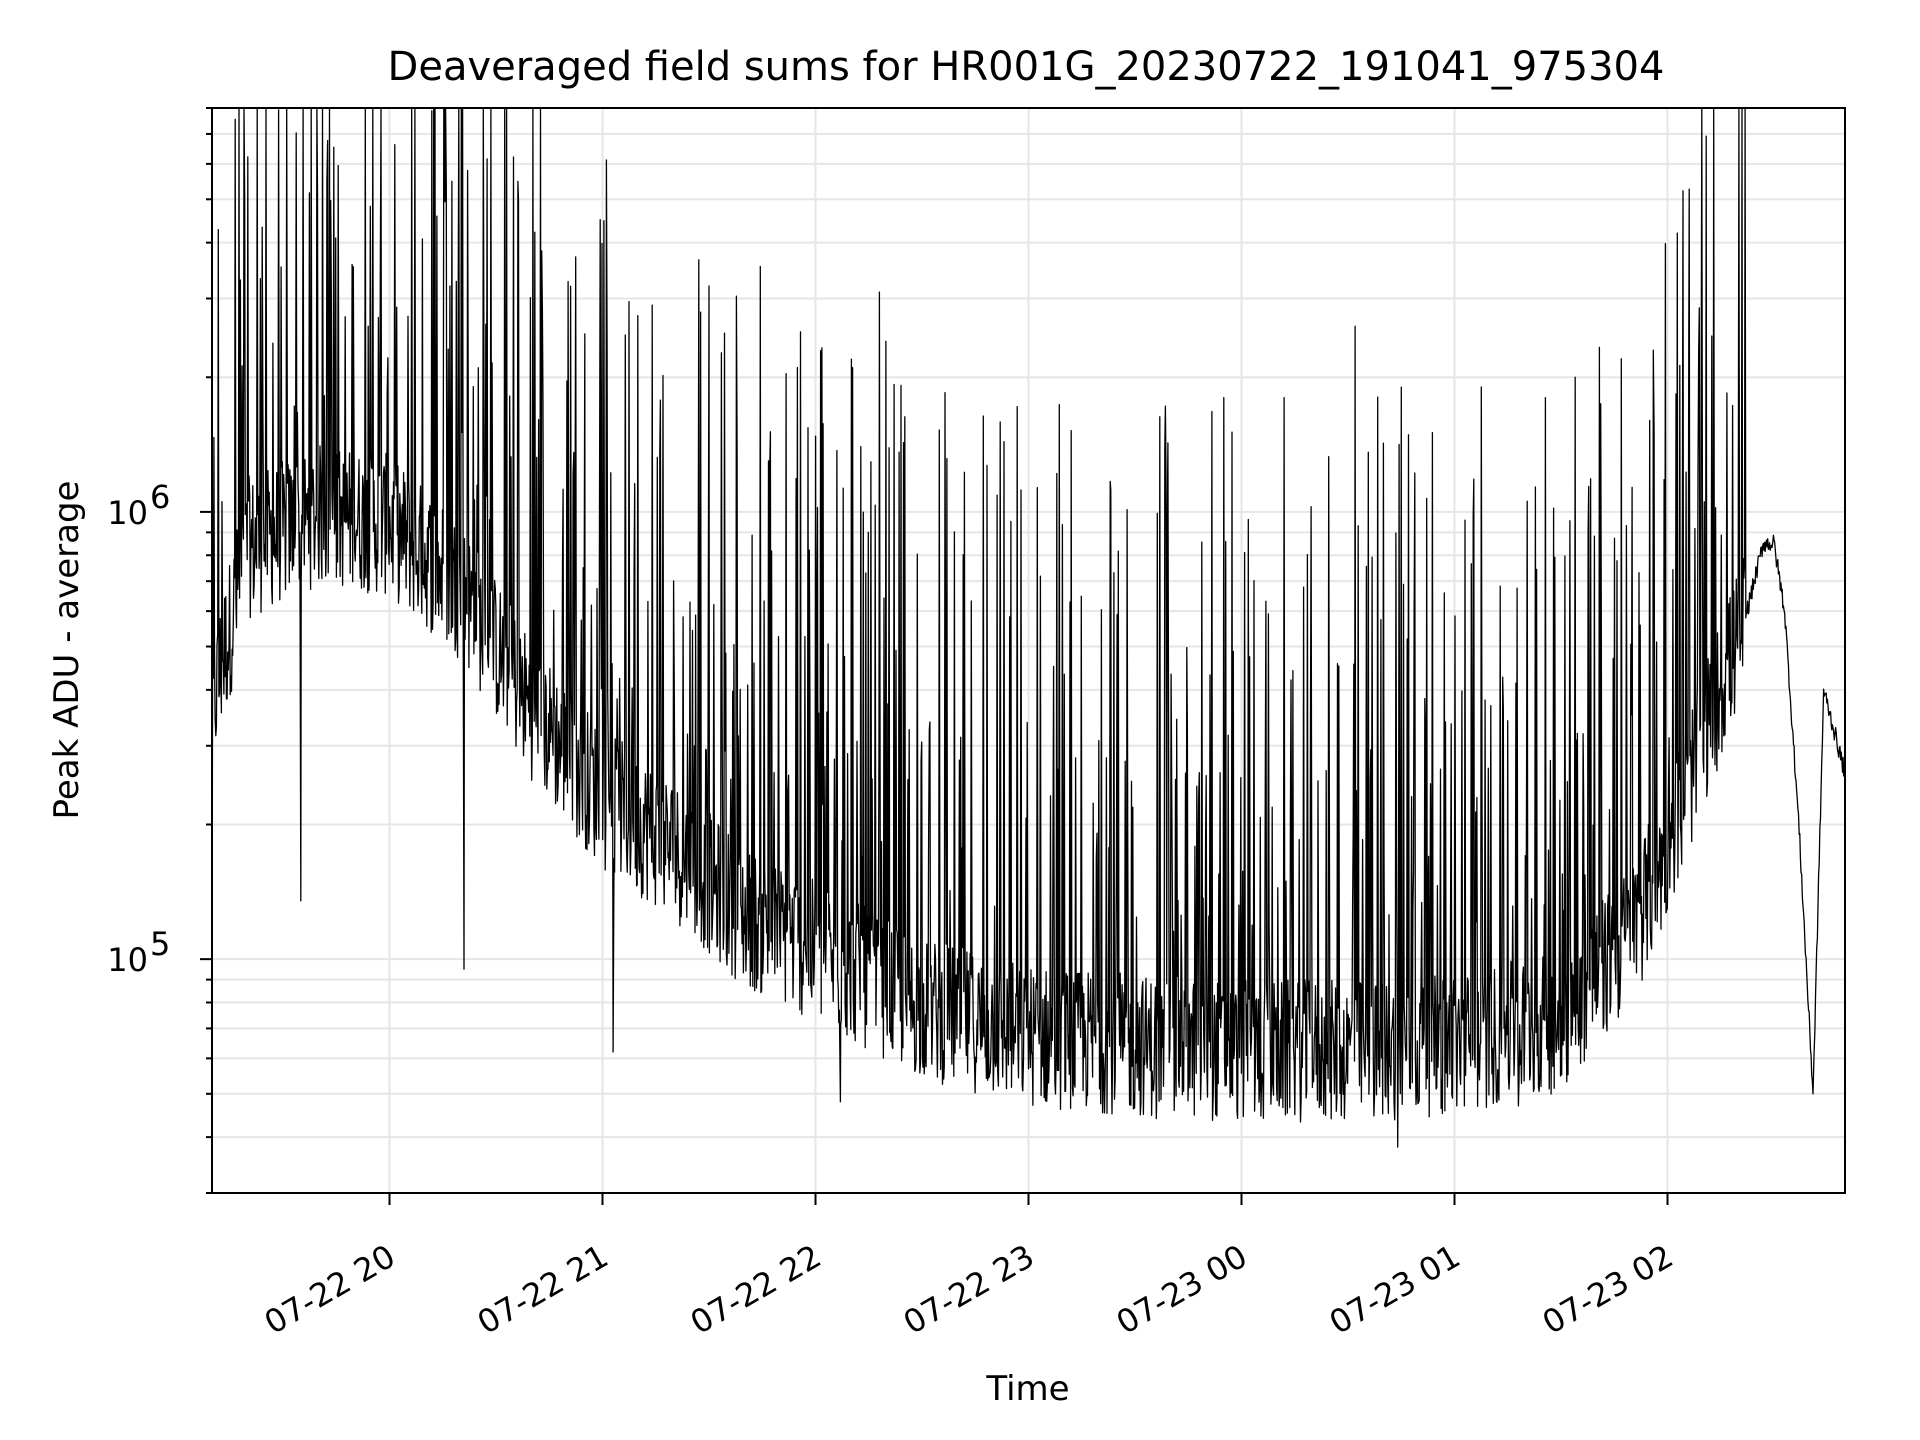 The width and height of the screenshot is (1920, 1440). What do you see at coordinates (160, 497) in the screenshot?
I see `y-tick-exponent: 6` at bounding box center [160, 497].